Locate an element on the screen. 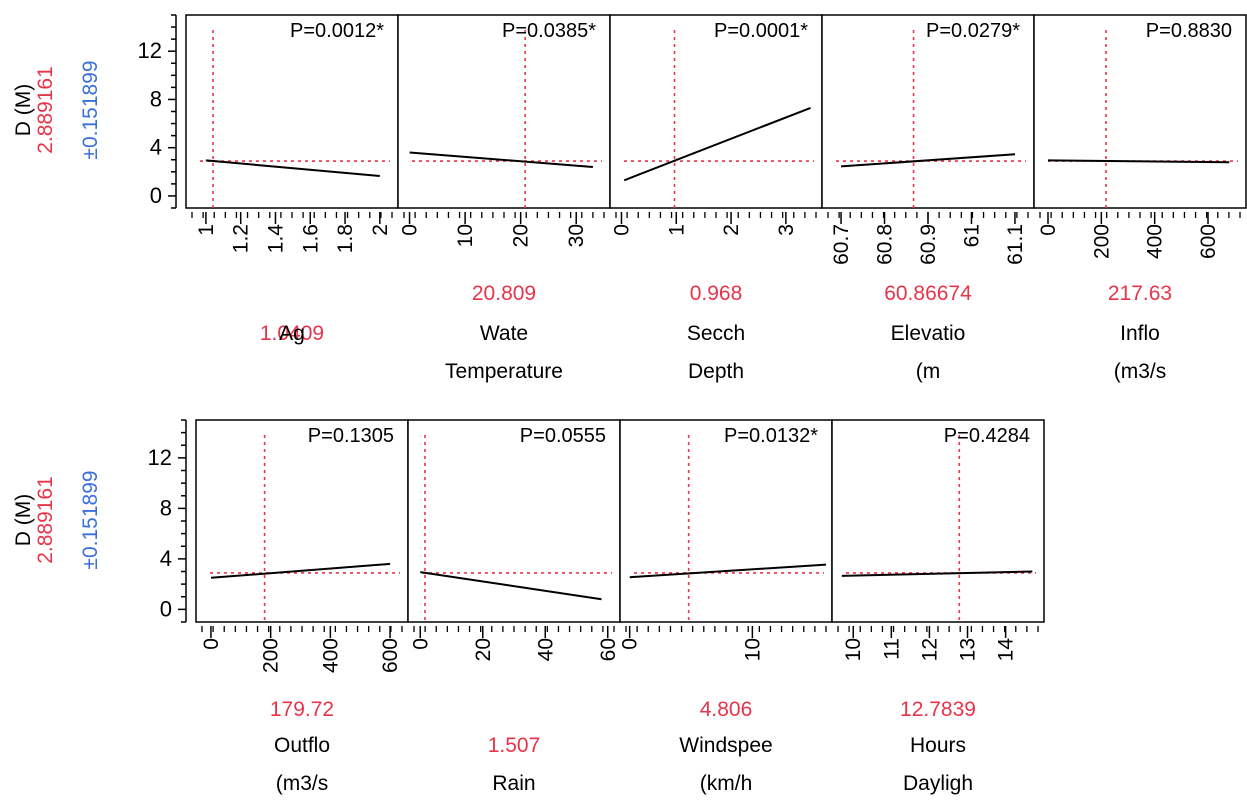 The width and height of the screenshot is (1247, 808). x-tick-label: 1 is located at coordinates (206, 230).